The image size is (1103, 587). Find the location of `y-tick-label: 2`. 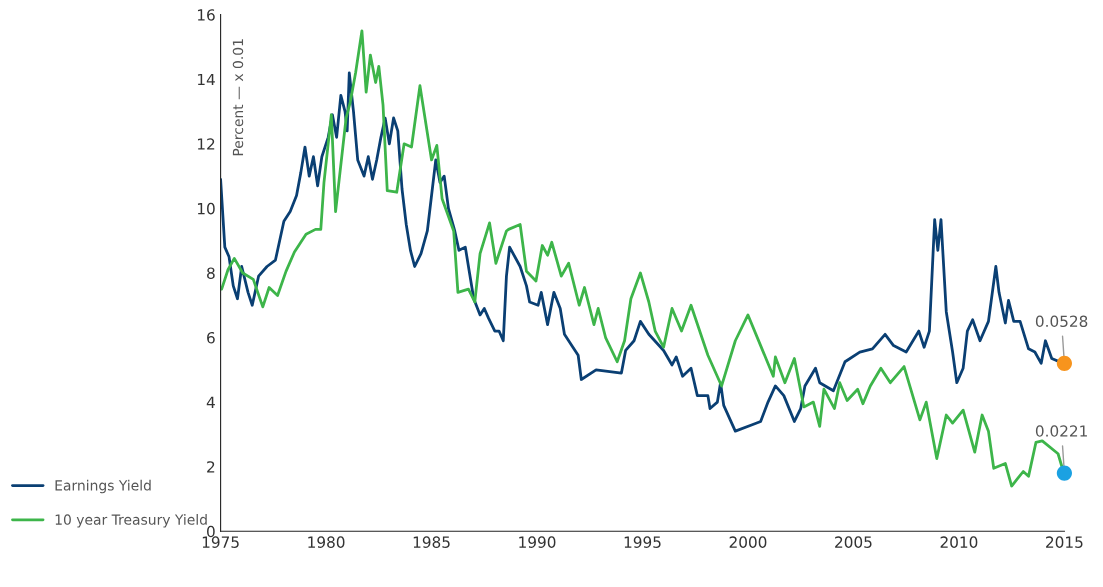

y-tick-label: 2 is located at coordinates (211, 467).